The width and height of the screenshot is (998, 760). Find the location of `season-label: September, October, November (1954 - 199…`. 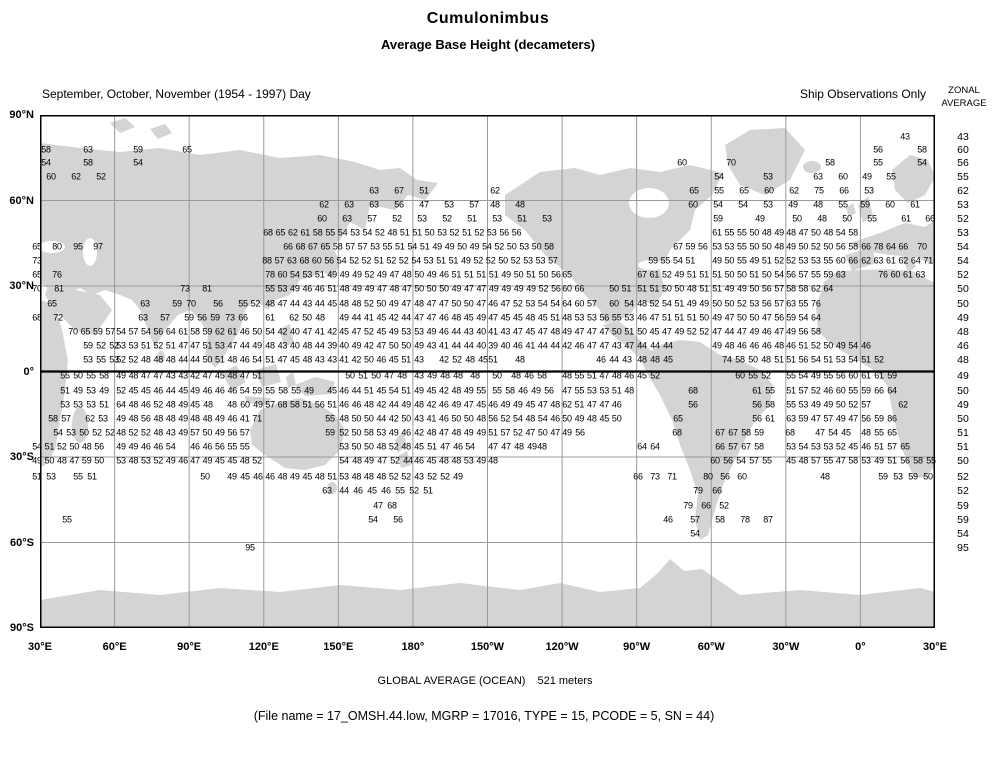

season-label: September, October, November (1954 - 199… is located at coordinates (176, 94).